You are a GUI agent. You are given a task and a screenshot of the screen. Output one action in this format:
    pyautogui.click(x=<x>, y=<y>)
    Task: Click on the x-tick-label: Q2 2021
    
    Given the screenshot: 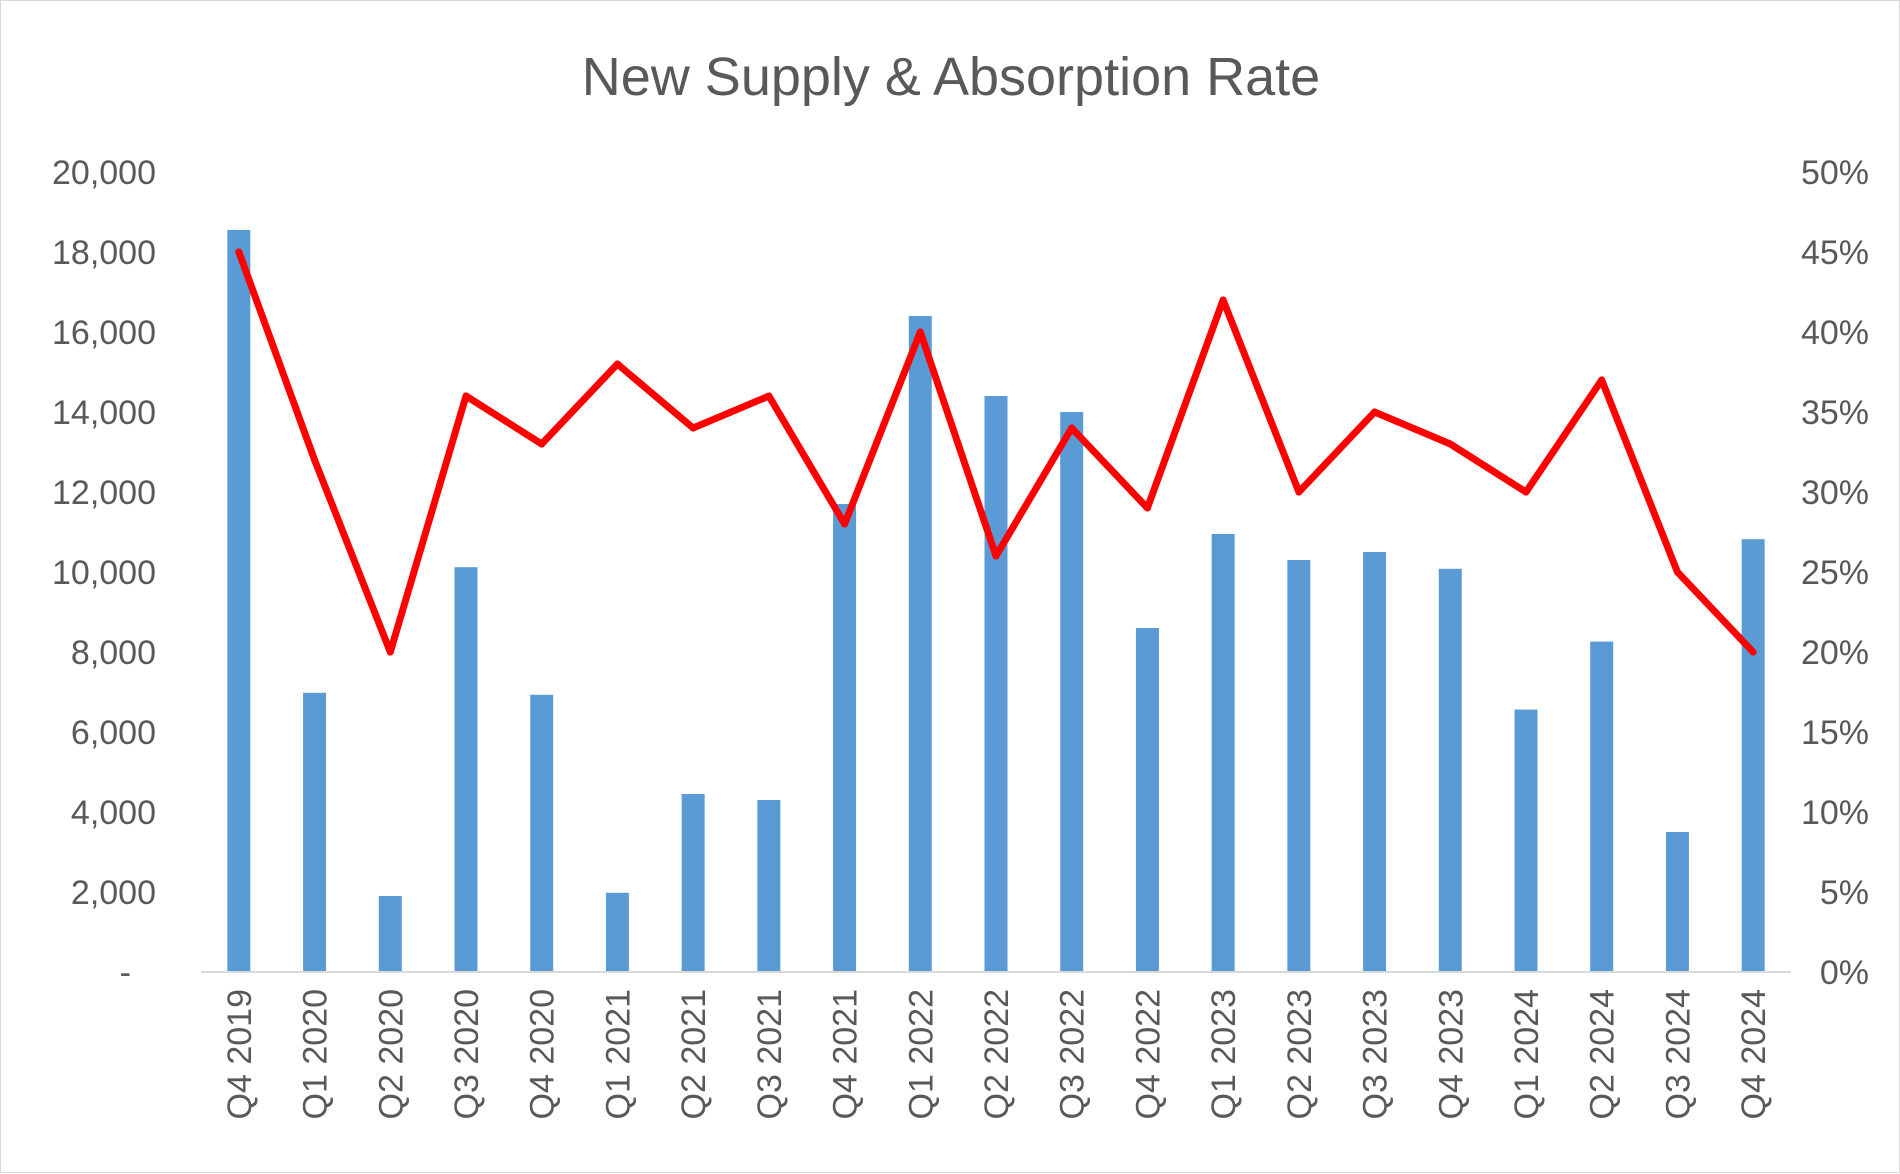 What is the action you would take?
    pyautogui.click(x=694, y=1054)
    